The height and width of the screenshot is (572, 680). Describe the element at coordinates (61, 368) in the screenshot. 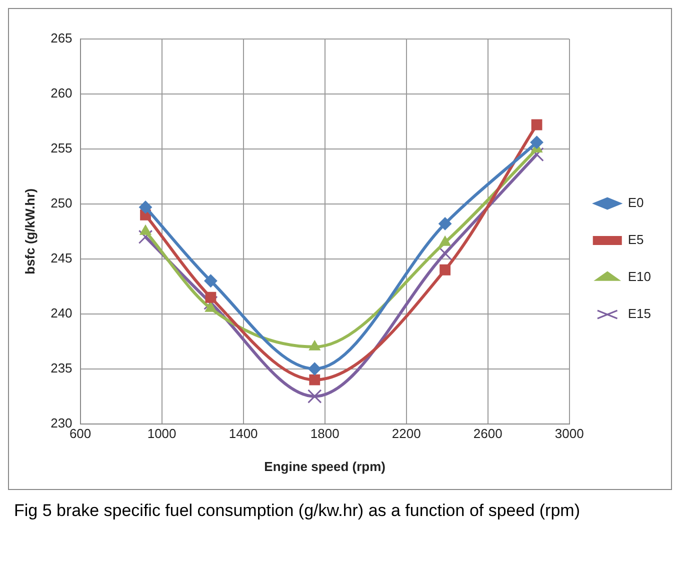

I see `y-tick-label: 235` at that location.